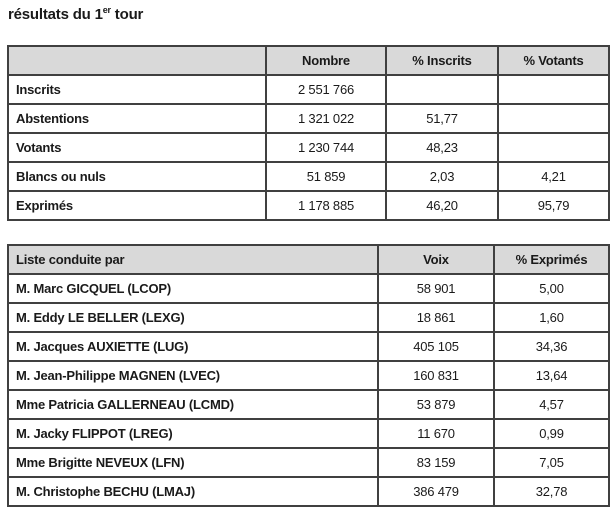  I want to click on summary-header-nombre: Nombre, so click(326, 60).